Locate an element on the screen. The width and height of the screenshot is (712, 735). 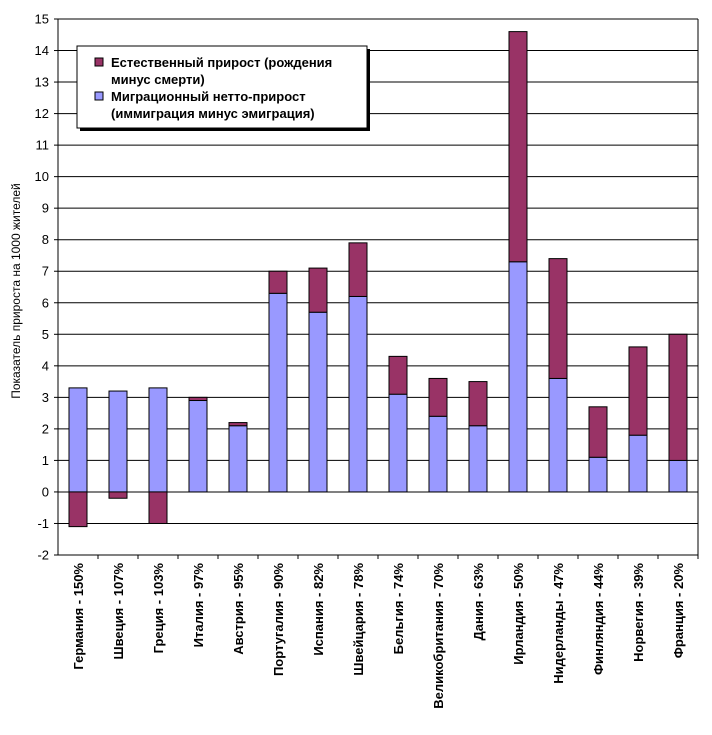
x-category-label: Португалия - 90% is located at coordinates (278, 619).